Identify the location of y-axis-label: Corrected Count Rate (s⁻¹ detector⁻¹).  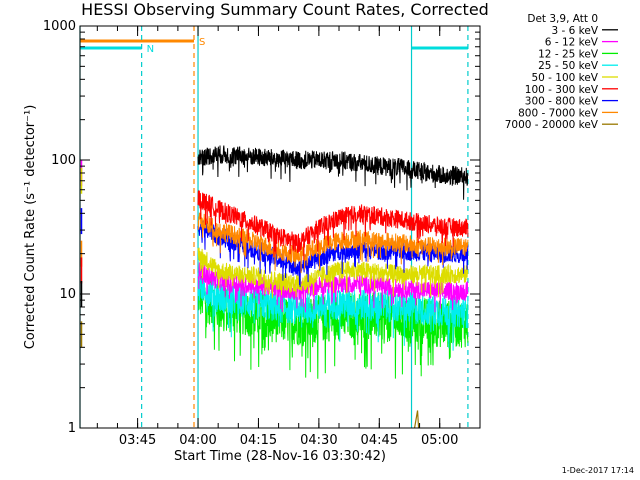
(30, 227).